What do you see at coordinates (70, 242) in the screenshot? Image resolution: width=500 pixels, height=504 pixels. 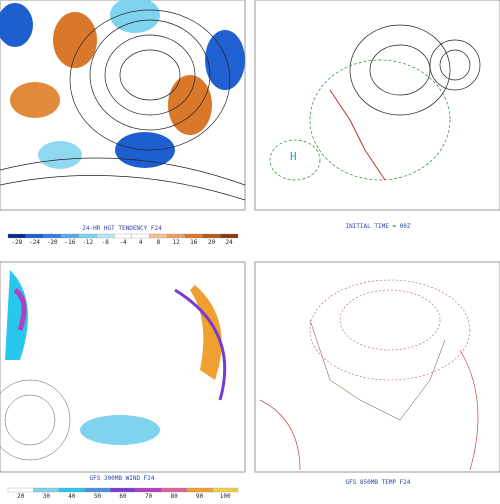 I see `colorbar-label: -16` at bounding box center [70, 242].